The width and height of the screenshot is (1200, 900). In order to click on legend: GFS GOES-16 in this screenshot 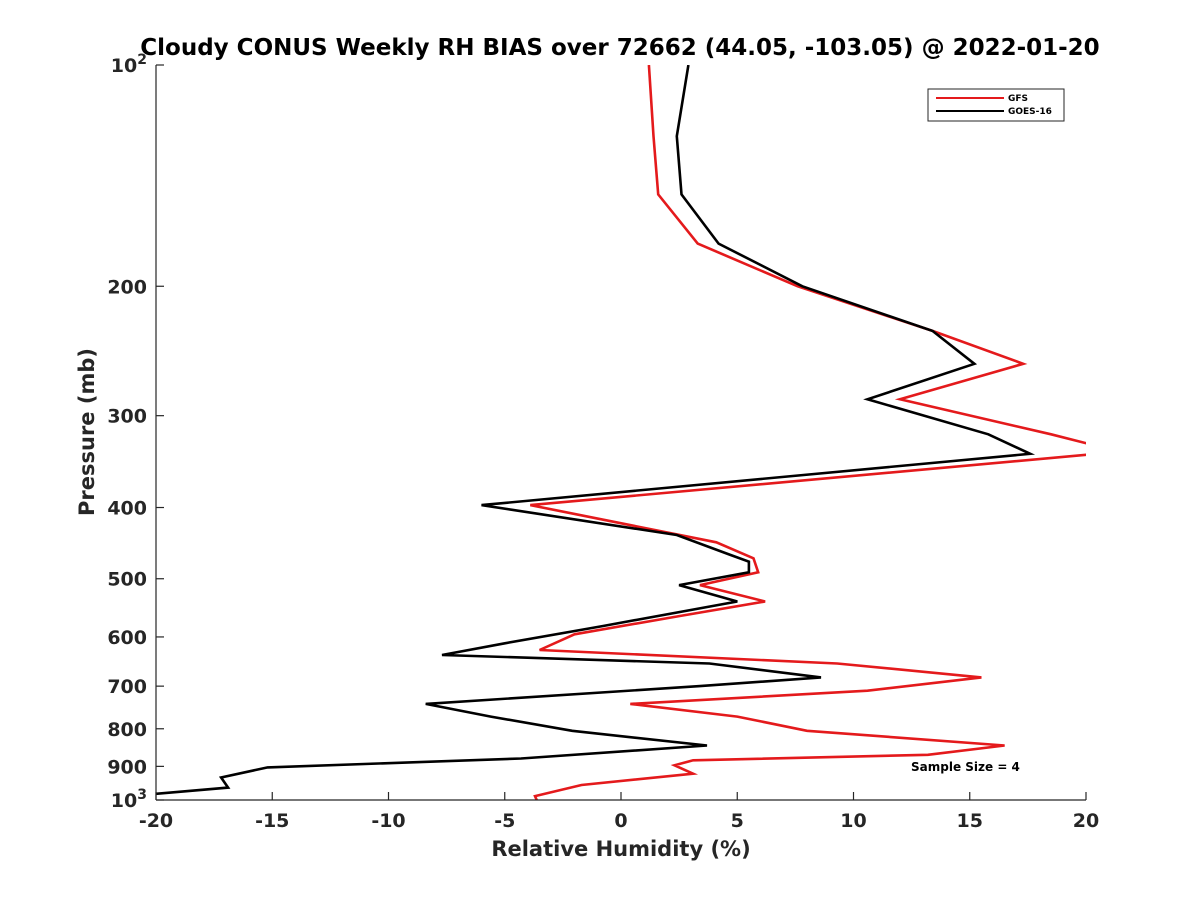, I will do `click(996, 105)`.